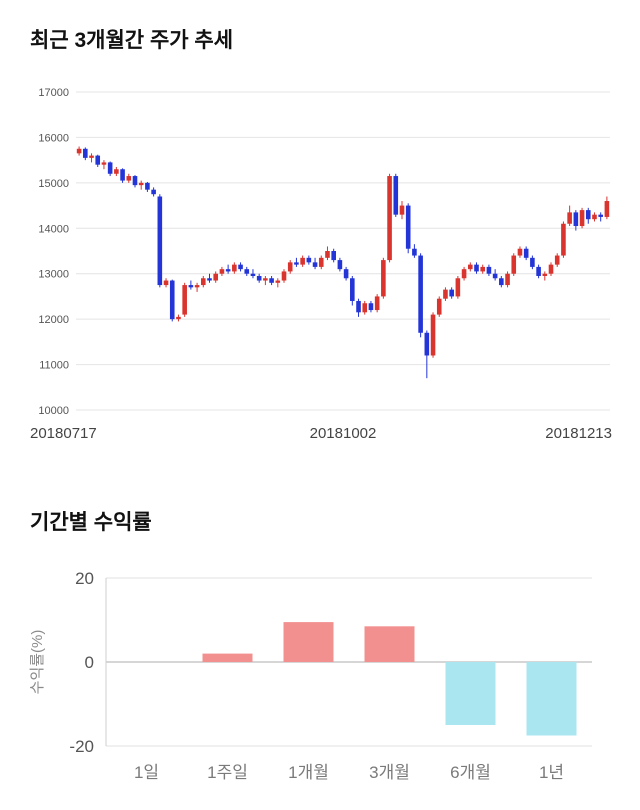  What do you see at coordinates (53, 411) in the screenshot?
I see `svg-text: 10000` at bounding box center [53, 411].